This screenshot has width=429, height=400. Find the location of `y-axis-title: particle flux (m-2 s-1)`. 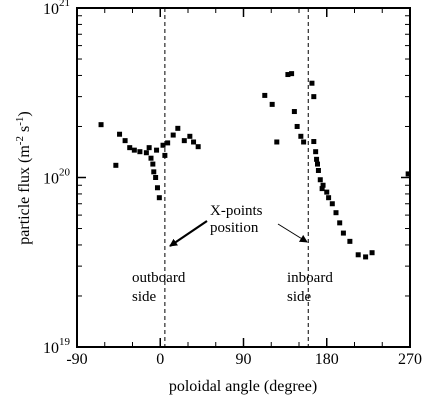

y-axis-title: particle flux (m-2 s-1) is located at coordinates (23, 177).